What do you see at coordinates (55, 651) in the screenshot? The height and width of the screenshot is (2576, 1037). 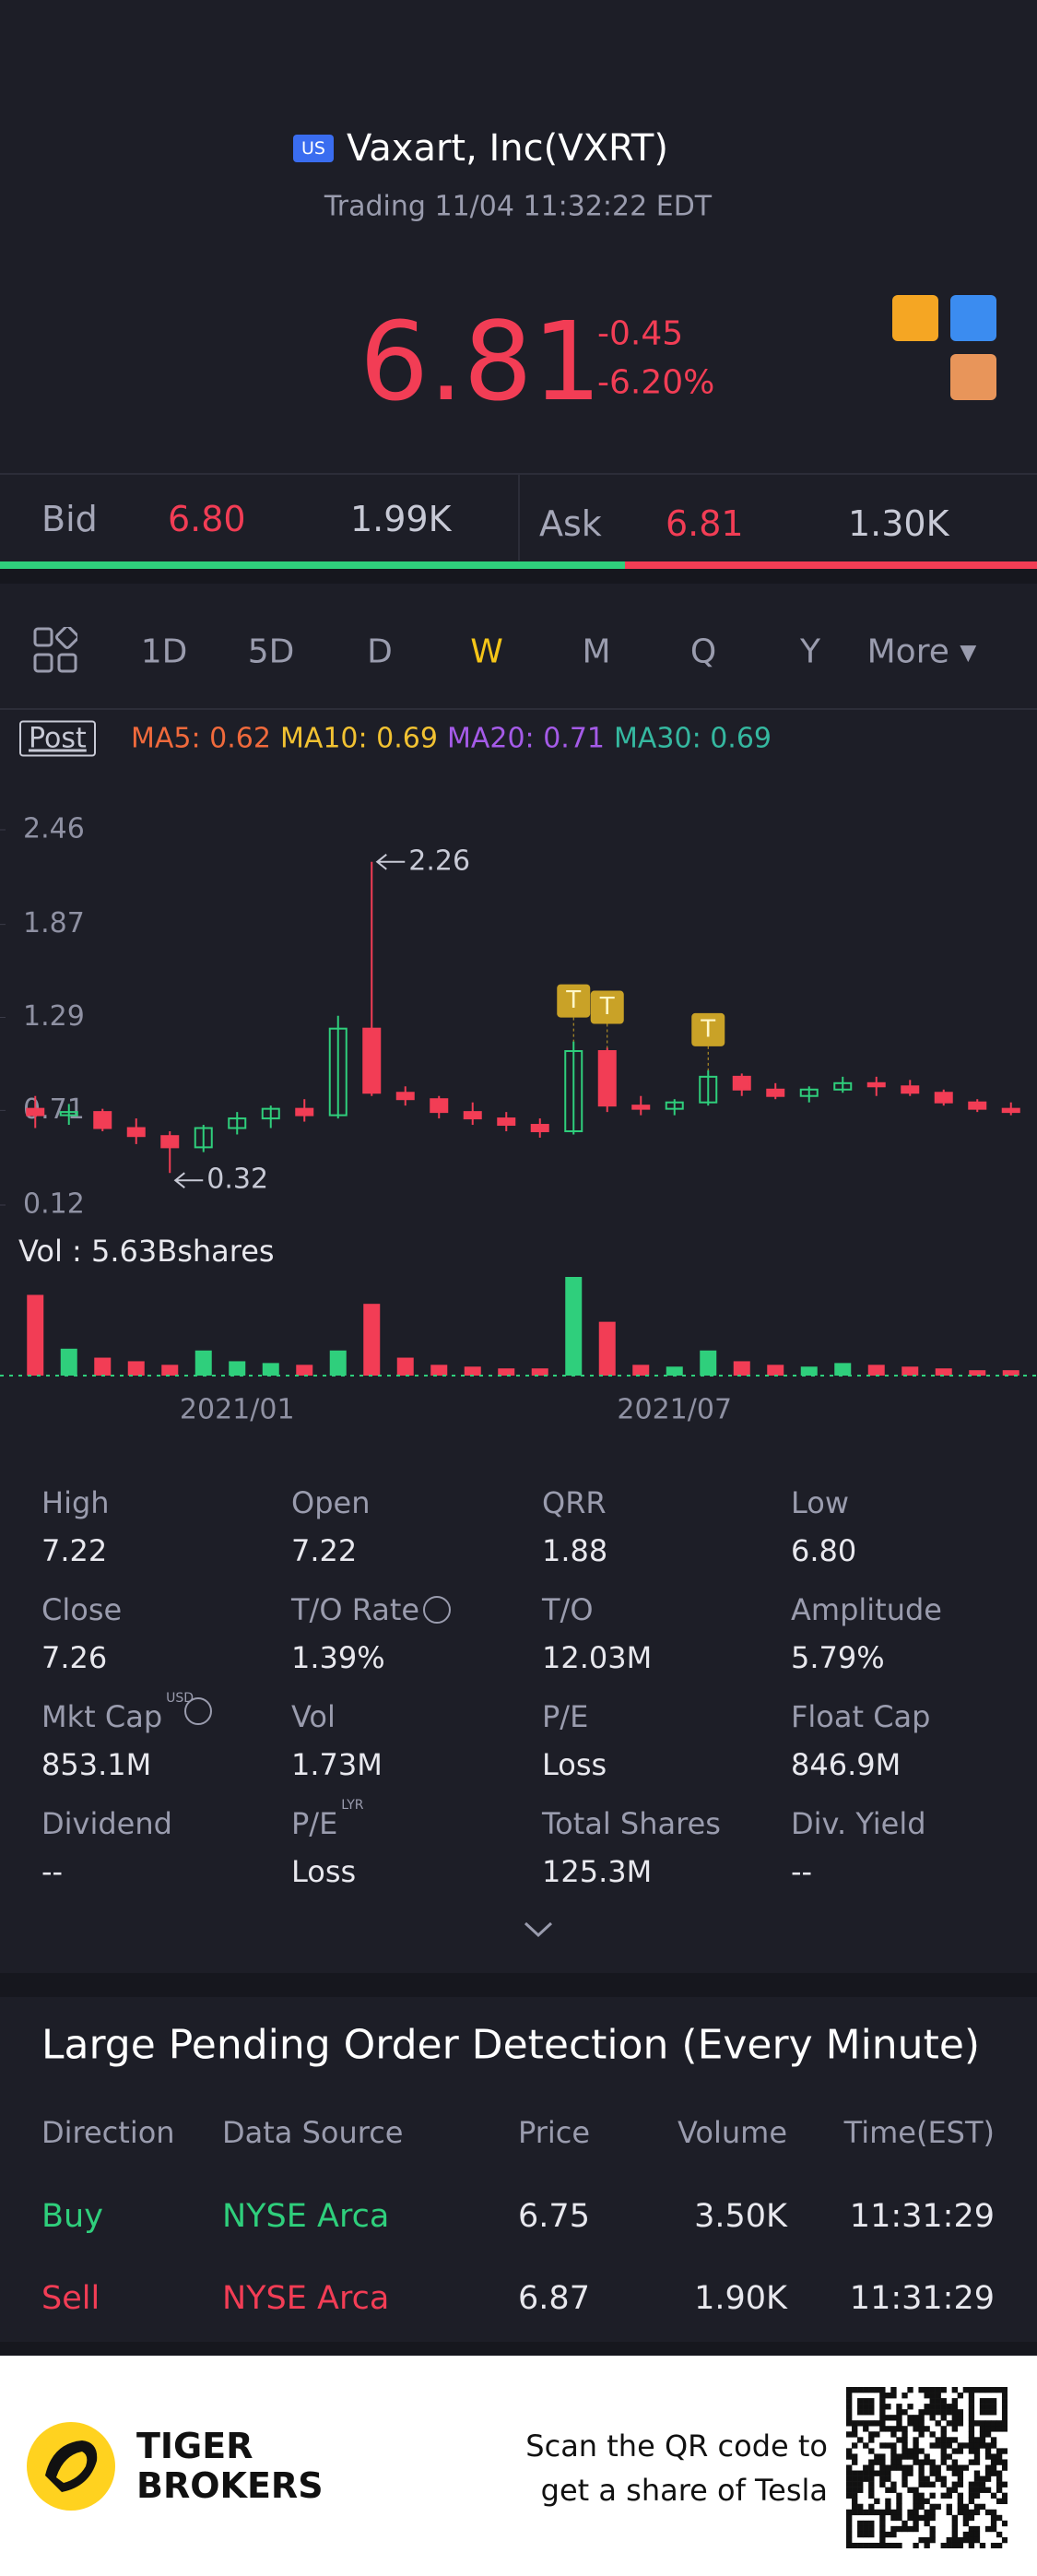 I see `layout-icon` at bounding box center [55, 651].